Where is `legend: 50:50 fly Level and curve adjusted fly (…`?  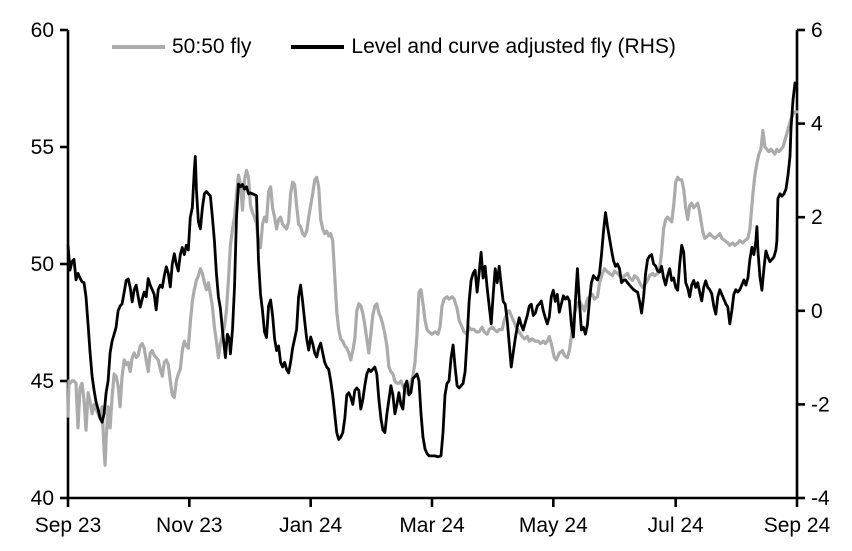 legend: 50:50 fly Level and curve adjusted fly (… is located at coordinates (394, 47).